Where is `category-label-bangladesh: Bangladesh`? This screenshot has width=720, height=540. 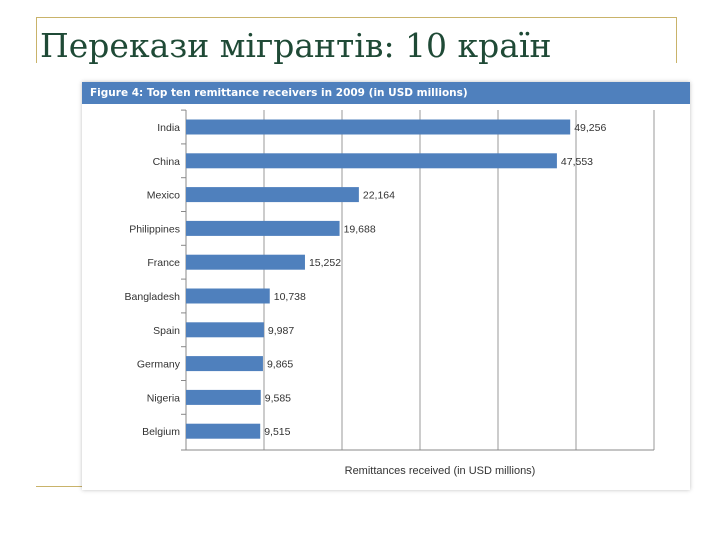
category-label-bangladesh: Bangladesh is located at coordinates (153, 297).